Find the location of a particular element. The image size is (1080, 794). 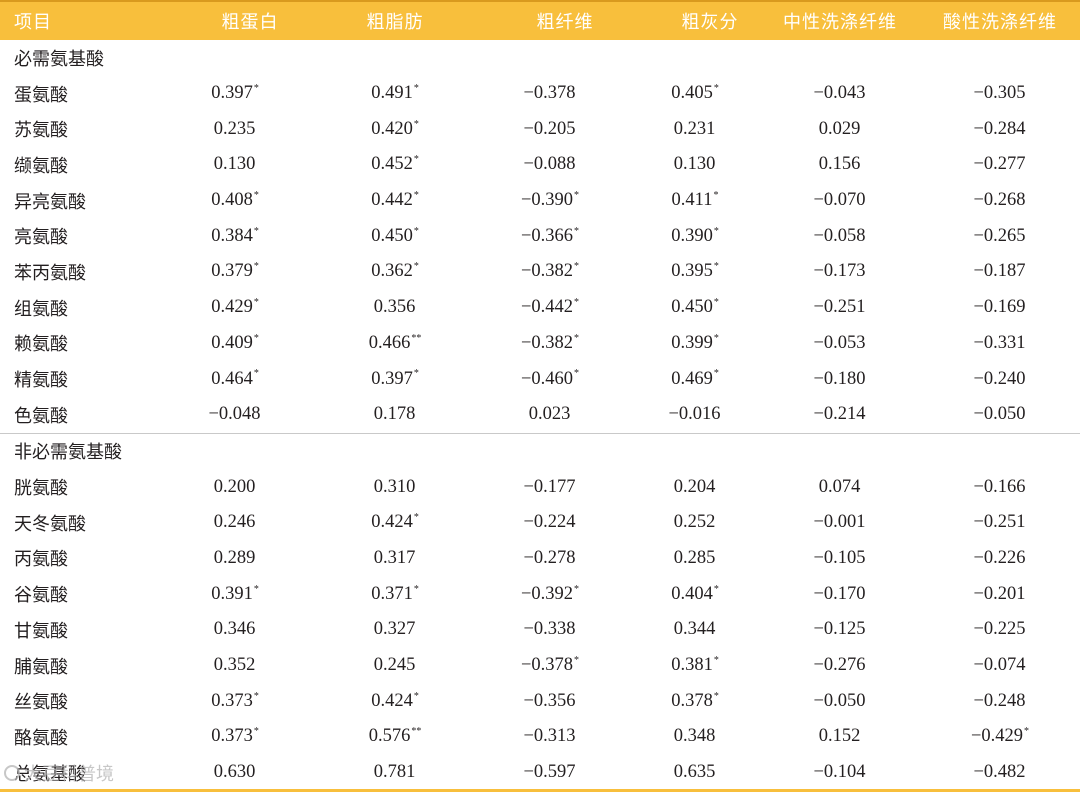

value-cell: −0.166 is located at coordinates (1000, 487).